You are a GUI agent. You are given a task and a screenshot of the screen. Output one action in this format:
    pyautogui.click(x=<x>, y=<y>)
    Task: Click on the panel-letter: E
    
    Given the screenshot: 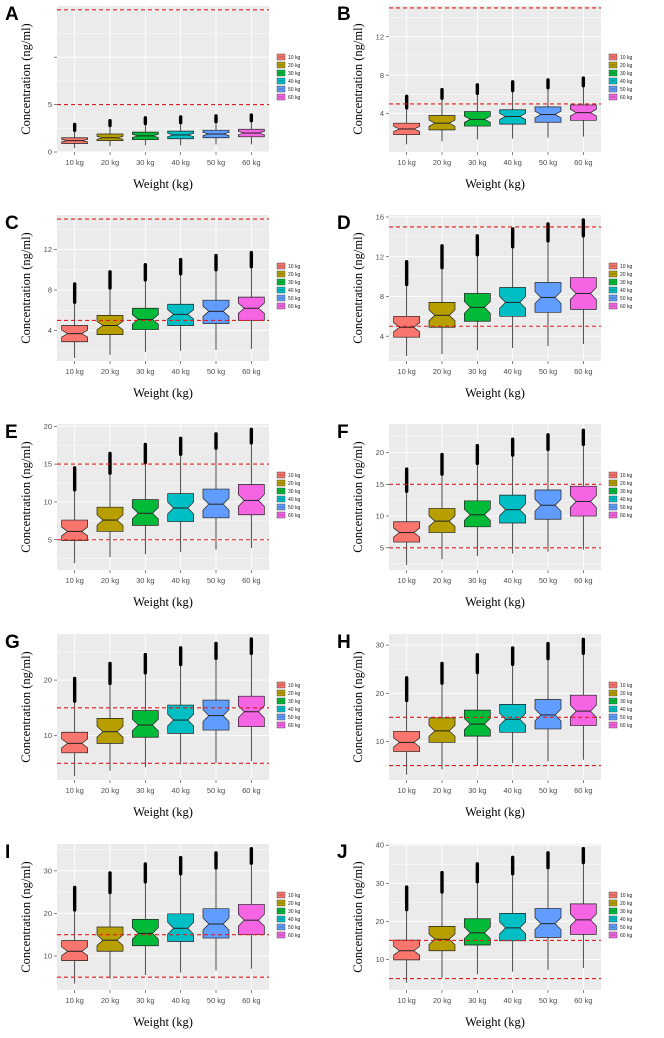 What is the action you would take?
    pyautogui.click(x=11, y=432)
    